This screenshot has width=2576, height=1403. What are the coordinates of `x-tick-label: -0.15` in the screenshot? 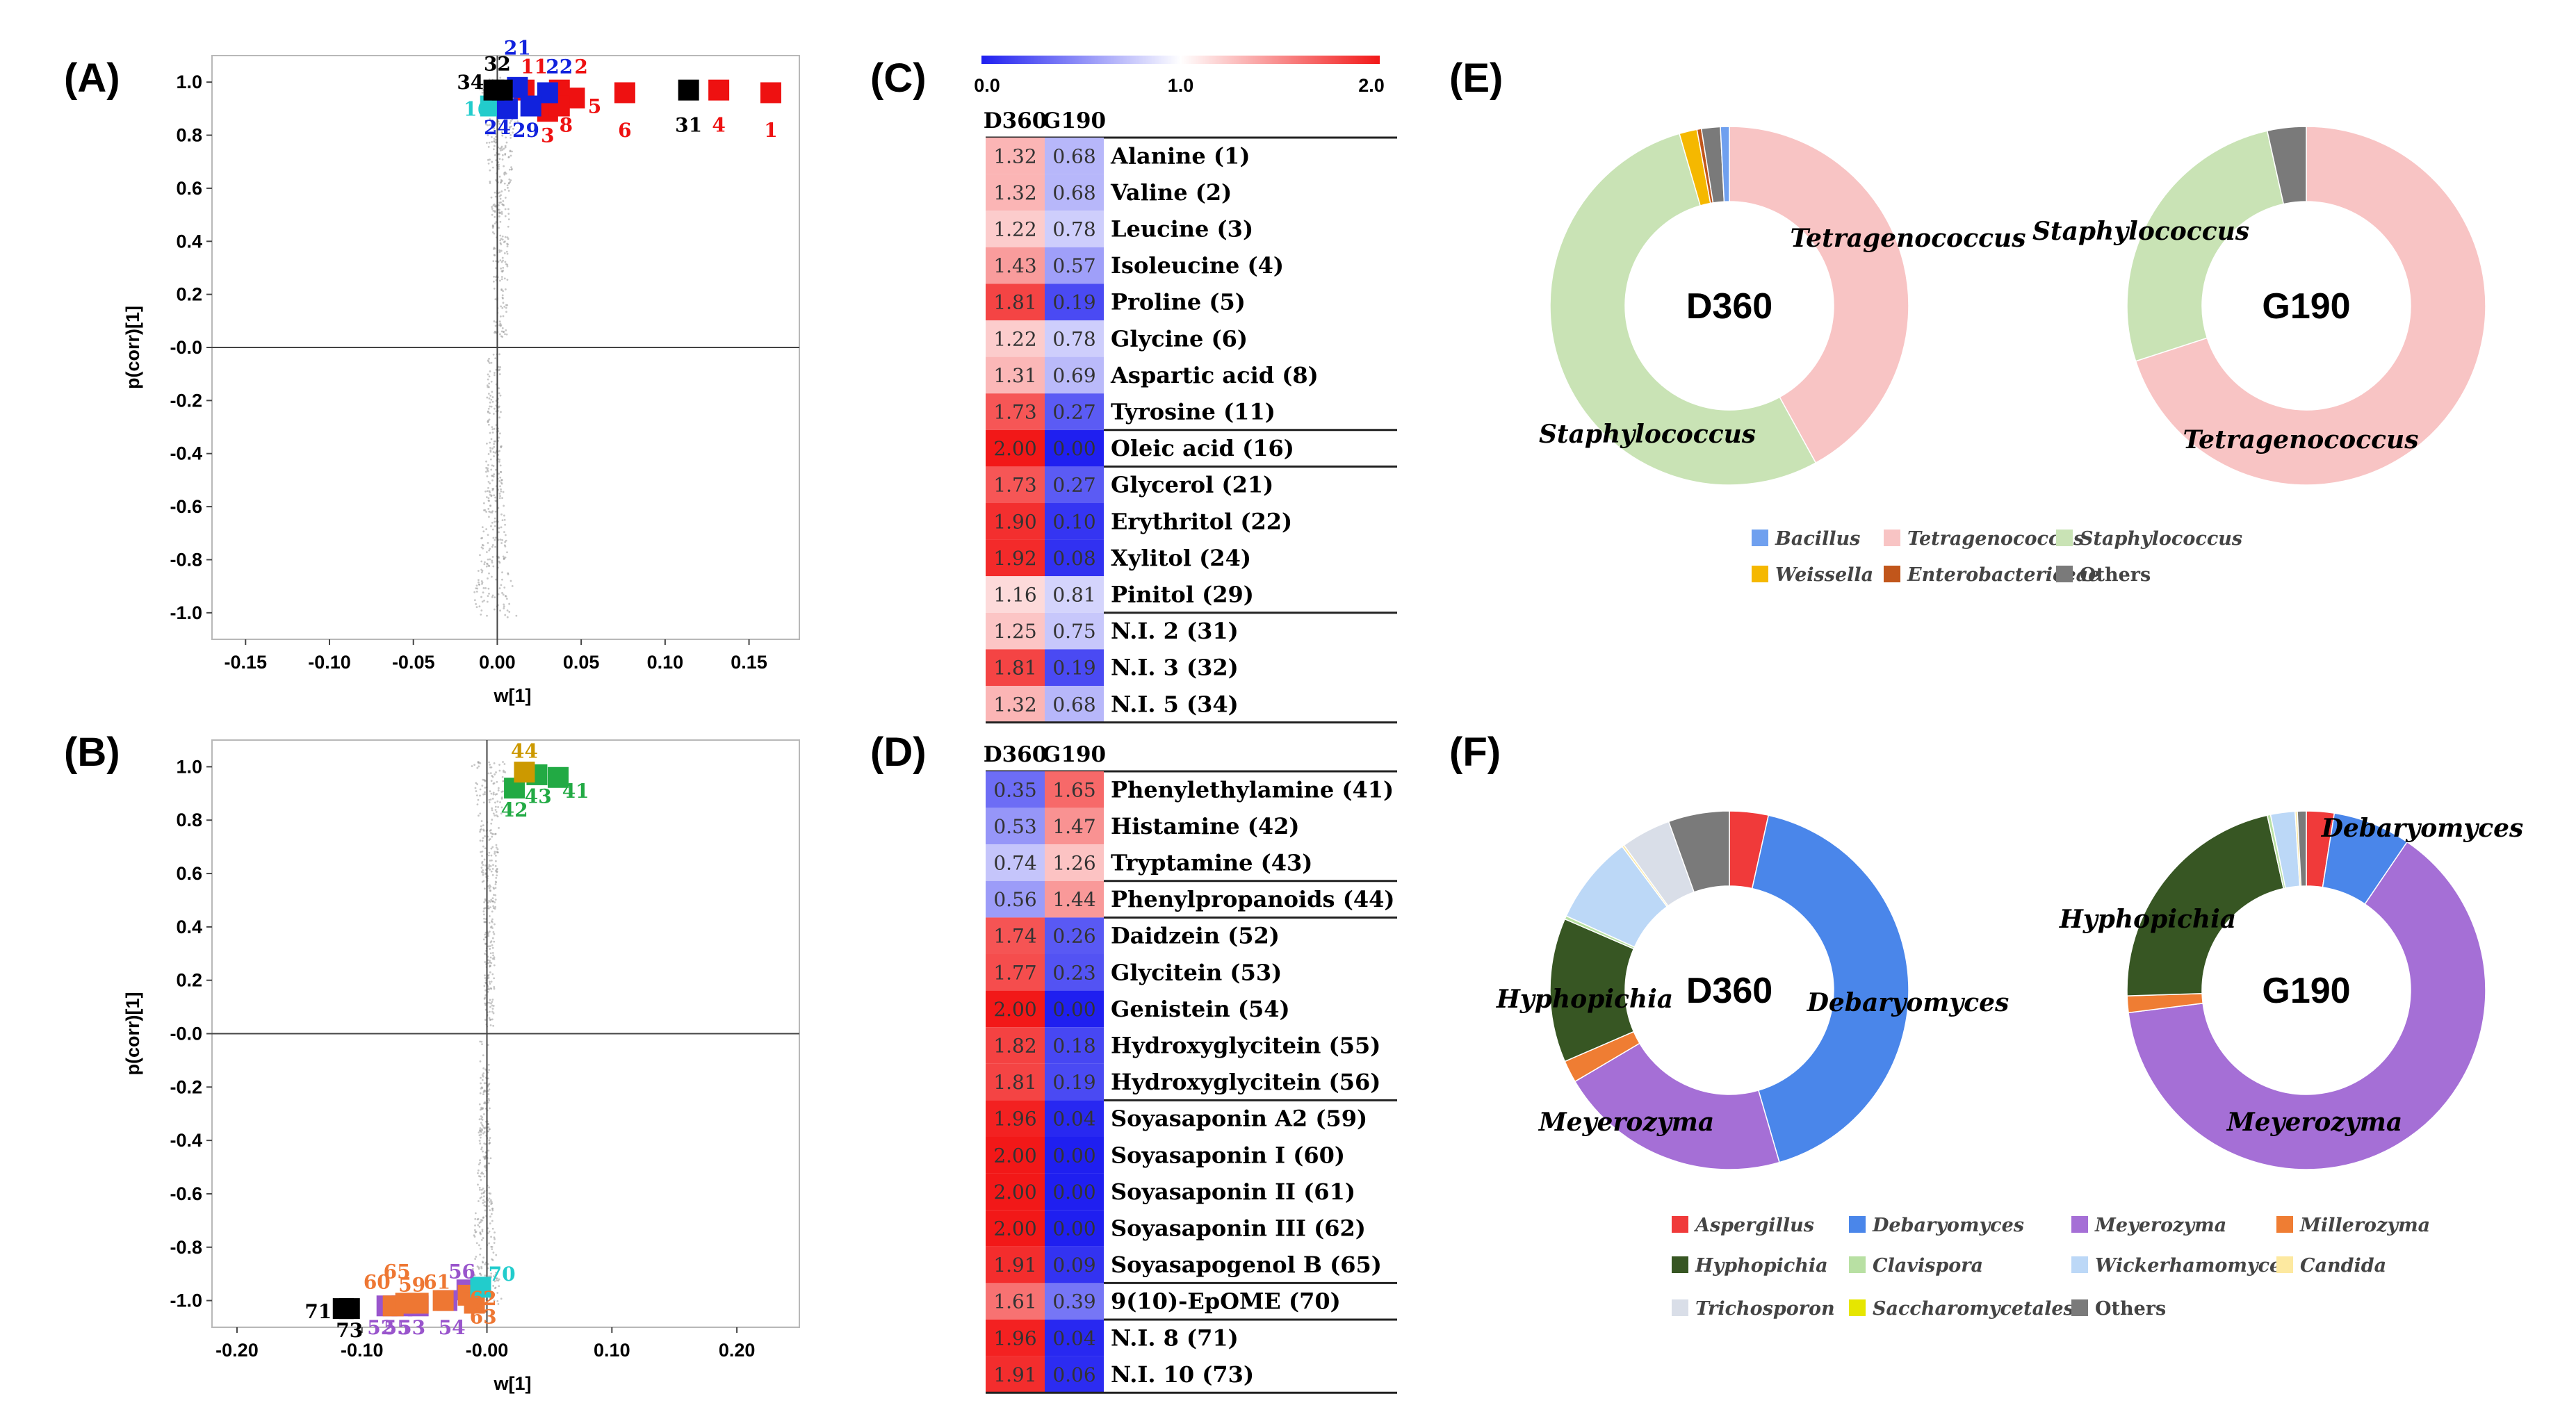 It's located at (246, 662).